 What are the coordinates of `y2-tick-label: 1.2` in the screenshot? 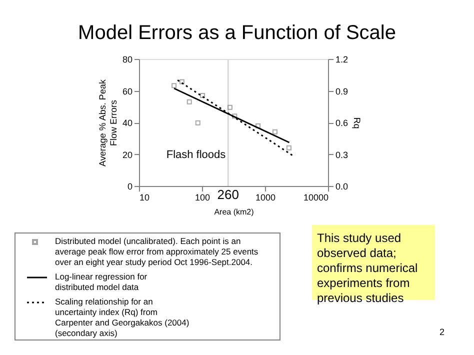 It's located at (342, 59).